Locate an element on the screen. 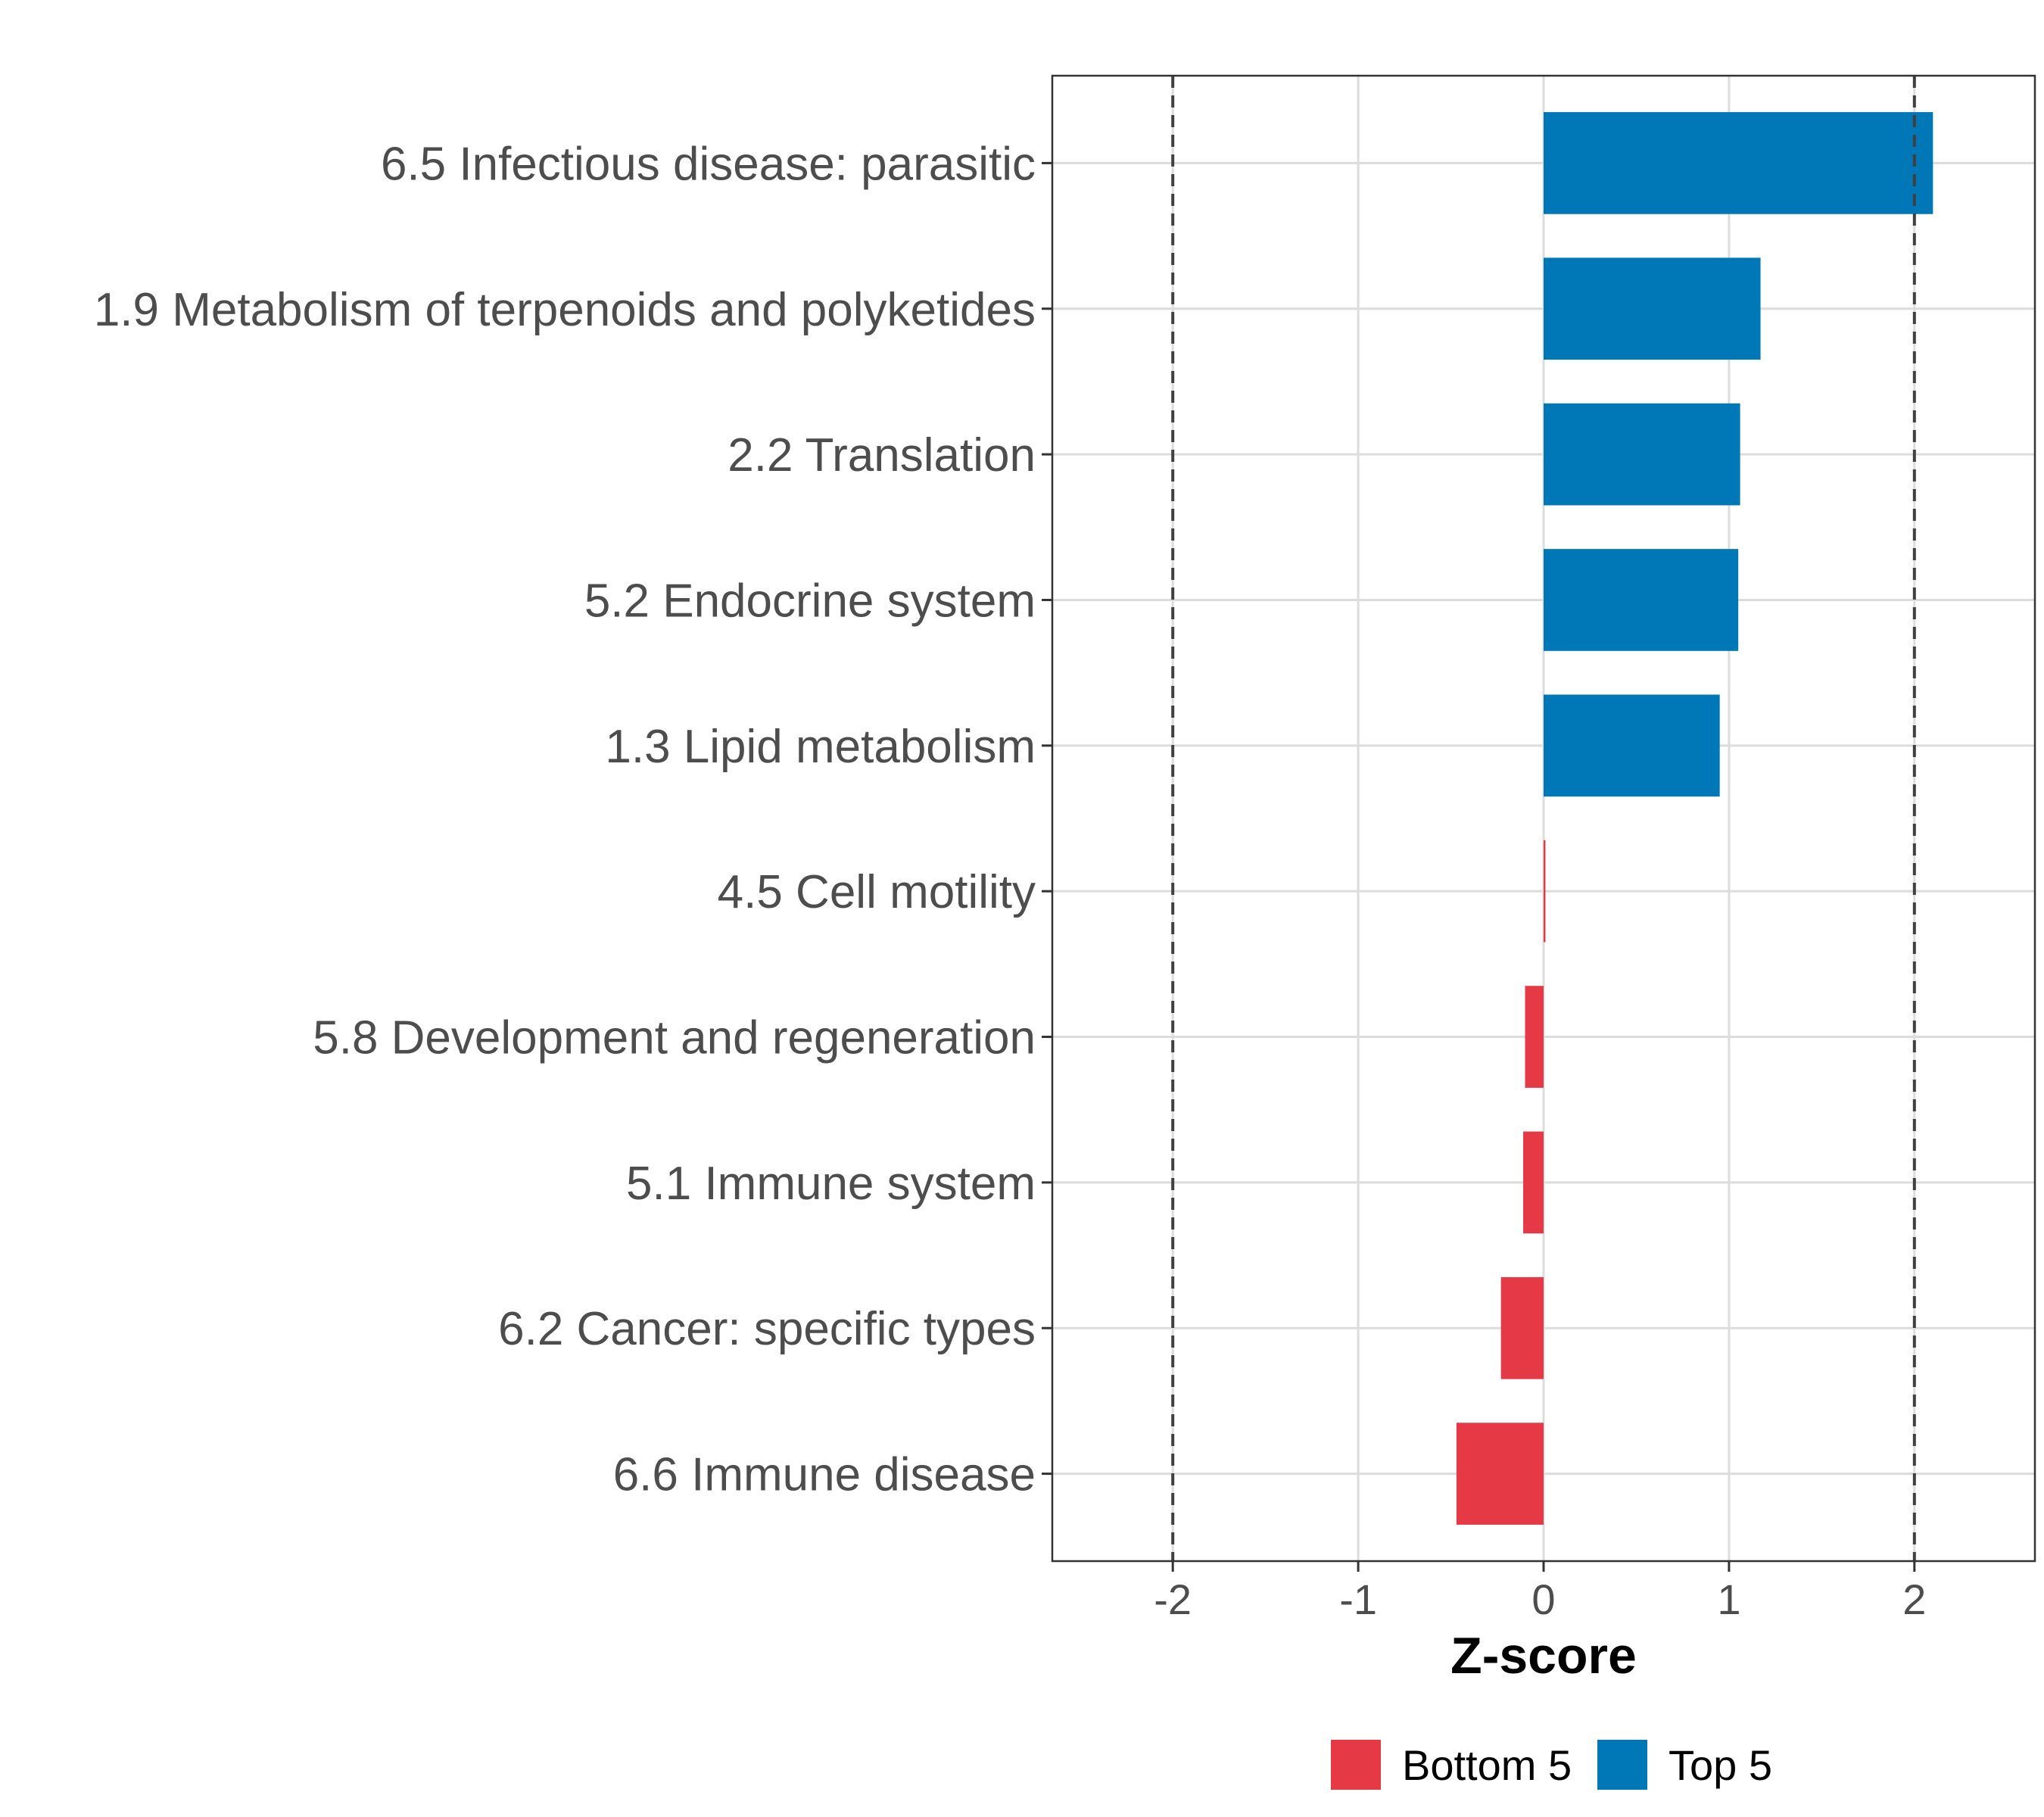  category-label: 5.1 Immune system is located at coordinates (831, 1184).